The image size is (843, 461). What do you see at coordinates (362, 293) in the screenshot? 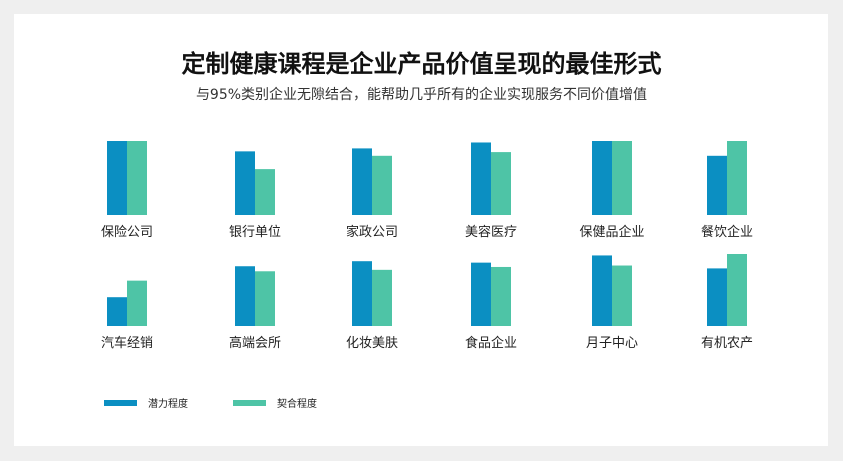
I see `bar-potential-化妆美肤` at bounding box center [362, 293].